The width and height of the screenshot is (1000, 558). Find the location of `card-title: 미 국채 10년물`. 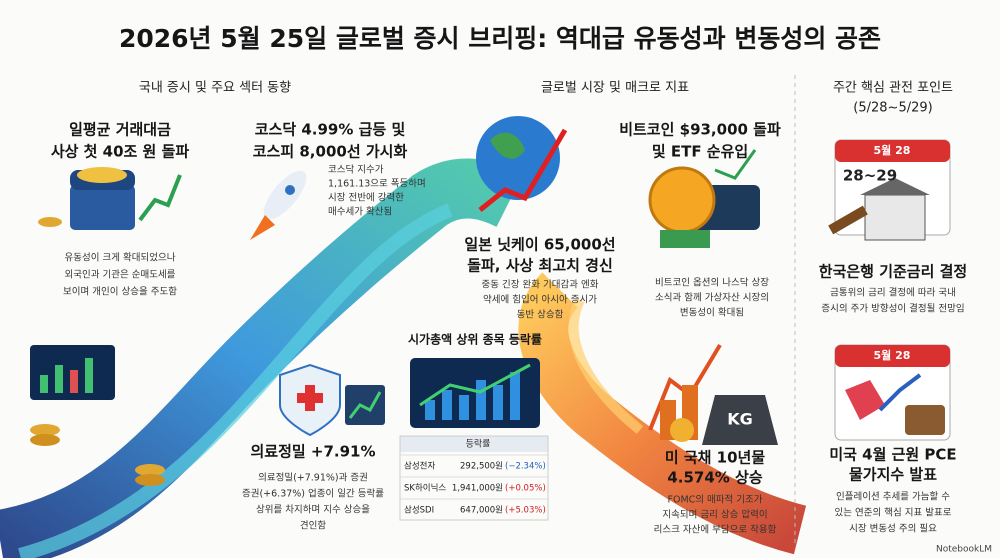

card-title: 미 국채 10년물 is located at coordinates (715, 458).